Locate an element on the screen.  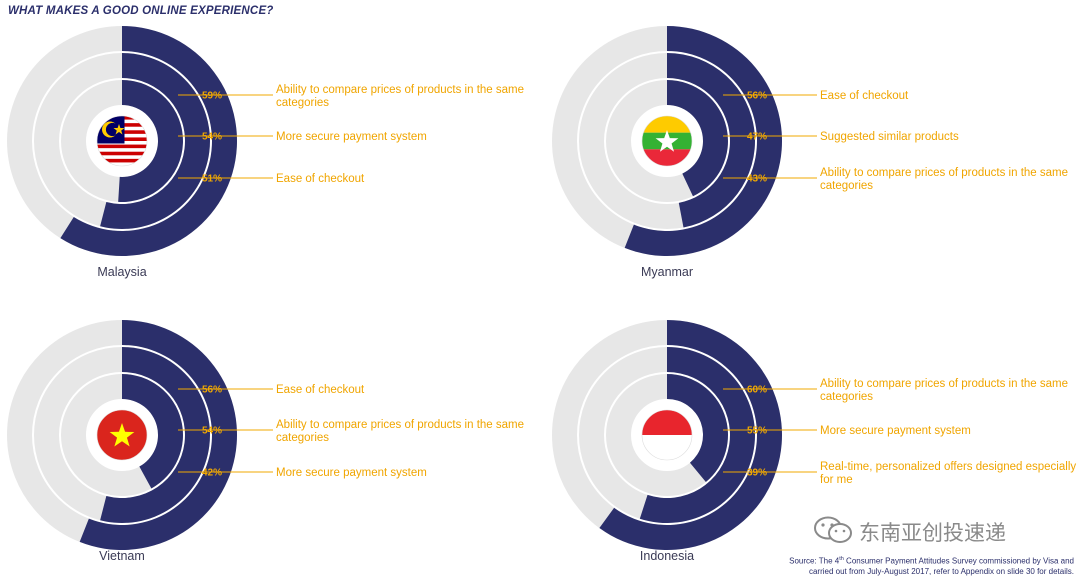
country-label: Vietnam is located at coordinates (122, 556).